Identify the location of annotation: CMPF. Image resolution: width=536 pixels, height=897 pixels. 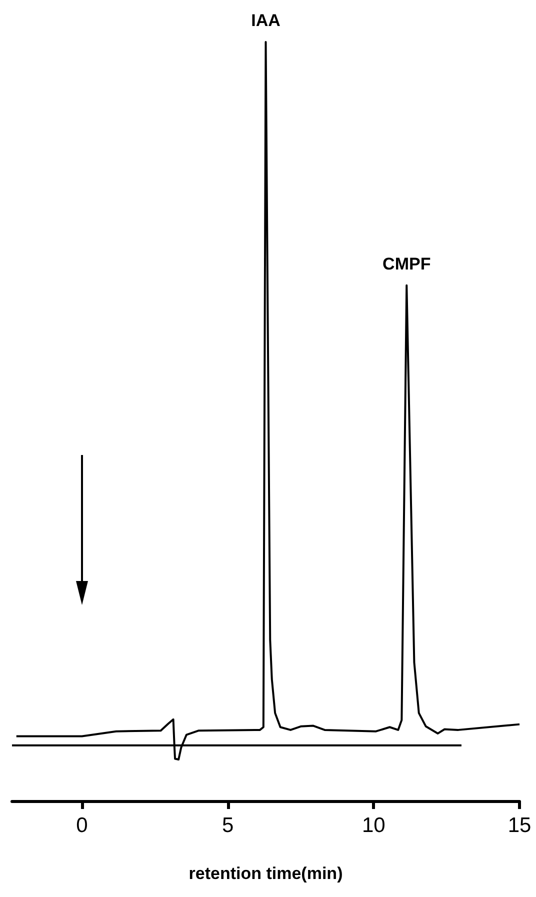
(406, 264).